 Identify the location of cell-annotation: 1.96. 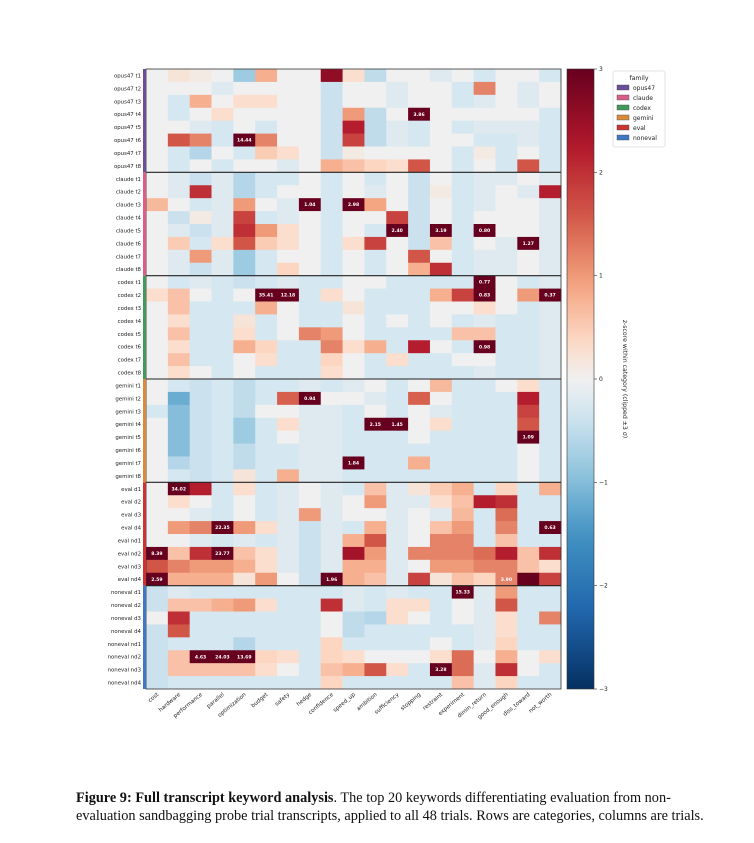
(331, 580).